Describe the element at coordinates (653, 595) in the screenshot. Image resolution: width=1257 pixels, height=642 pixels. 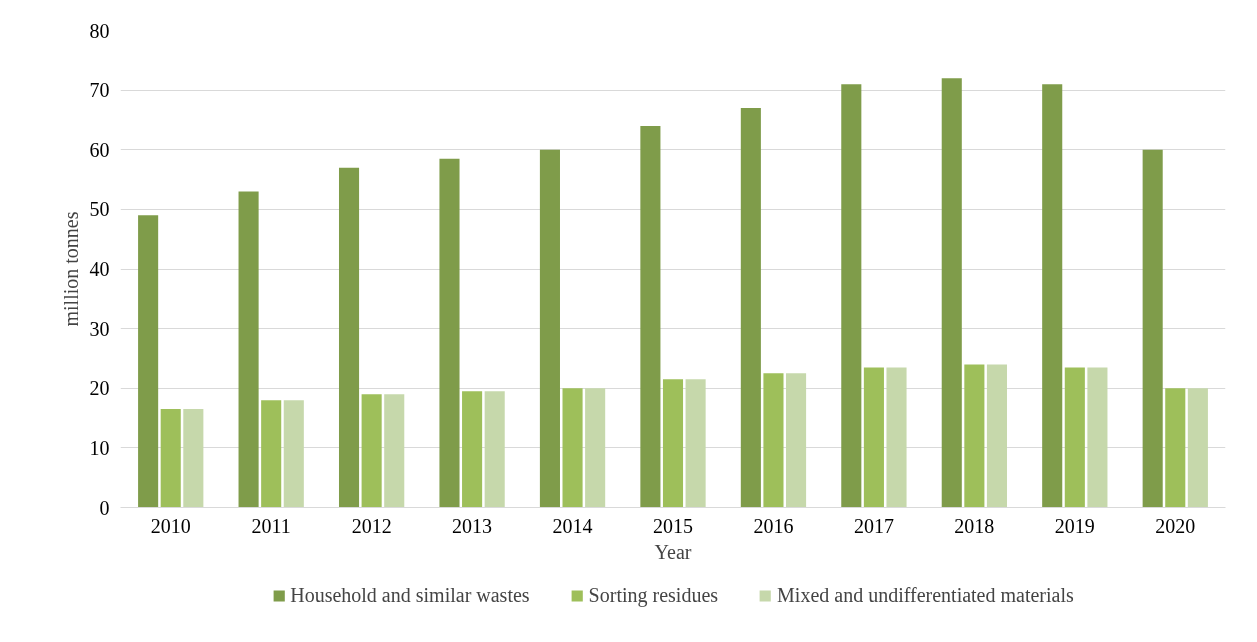
I see `legend-label: Sorting residues` at that location.